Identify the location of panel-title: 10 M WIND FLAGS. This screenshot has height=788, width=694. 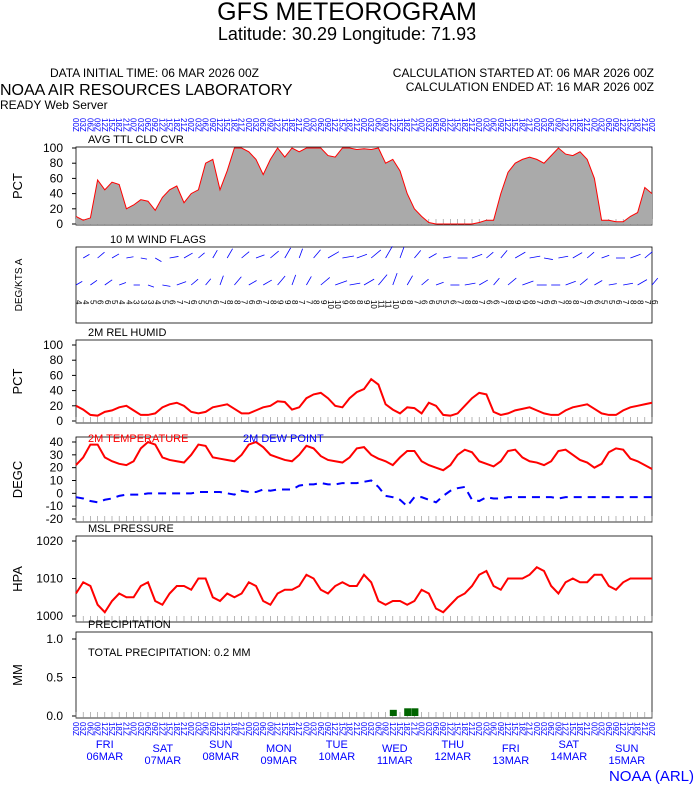
(158, 240).